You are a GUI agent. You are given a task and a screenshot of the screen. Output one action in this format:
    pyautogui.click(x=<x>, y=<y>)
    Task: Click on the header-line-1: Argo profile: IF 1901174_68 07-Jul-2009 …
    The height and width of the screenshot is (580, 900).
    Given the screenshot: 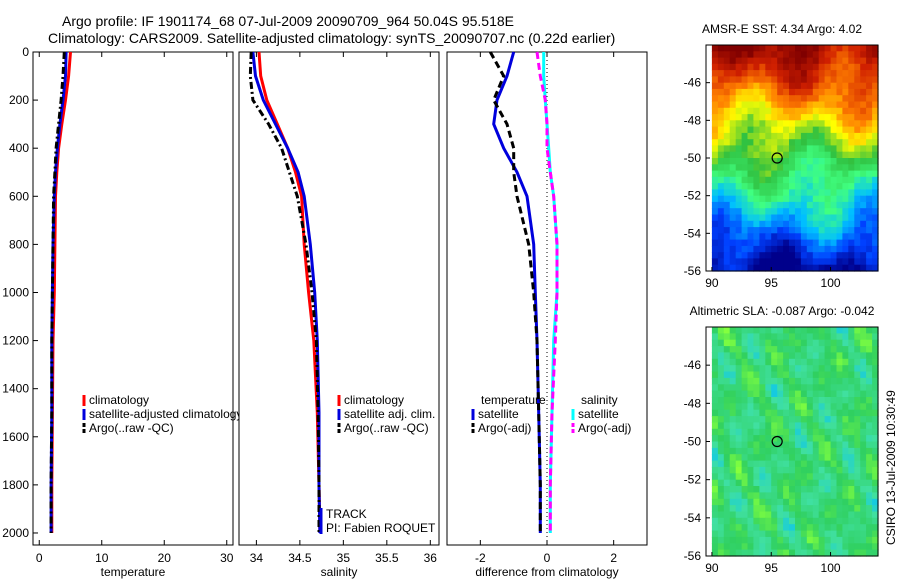 What is the action you would take?
    pyautogui.click(x=288, y=21)
    